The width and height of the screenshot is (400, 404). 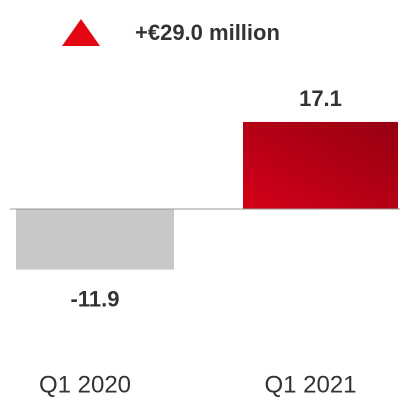 I want to click on data-label: 17.1, so click(x=320, y=98).